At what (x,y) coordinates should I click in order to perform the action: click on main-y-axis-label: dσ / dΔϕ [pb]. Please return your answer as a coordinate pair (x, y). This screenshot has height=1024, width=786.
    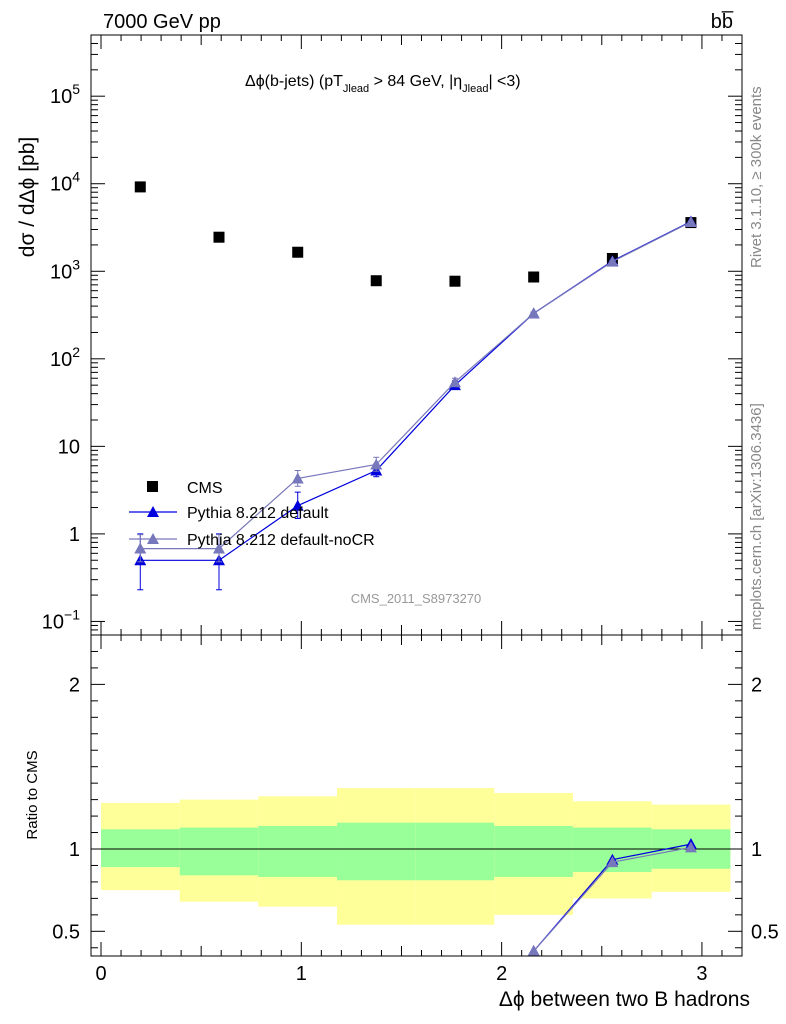
    Looking at the image, I should click on (27, 197).